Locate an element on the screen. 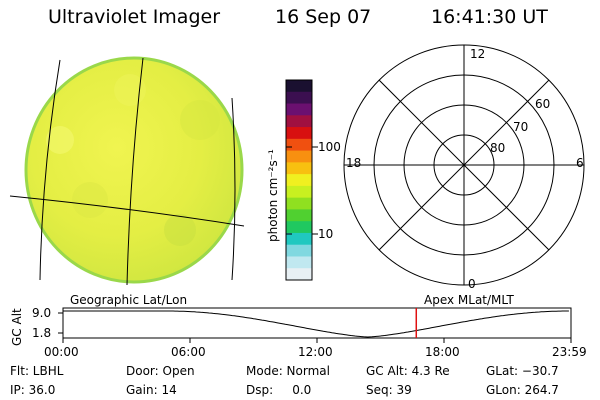 This screenshot has width=600, height=400. disk-texture is located at coordinates (133, 160).